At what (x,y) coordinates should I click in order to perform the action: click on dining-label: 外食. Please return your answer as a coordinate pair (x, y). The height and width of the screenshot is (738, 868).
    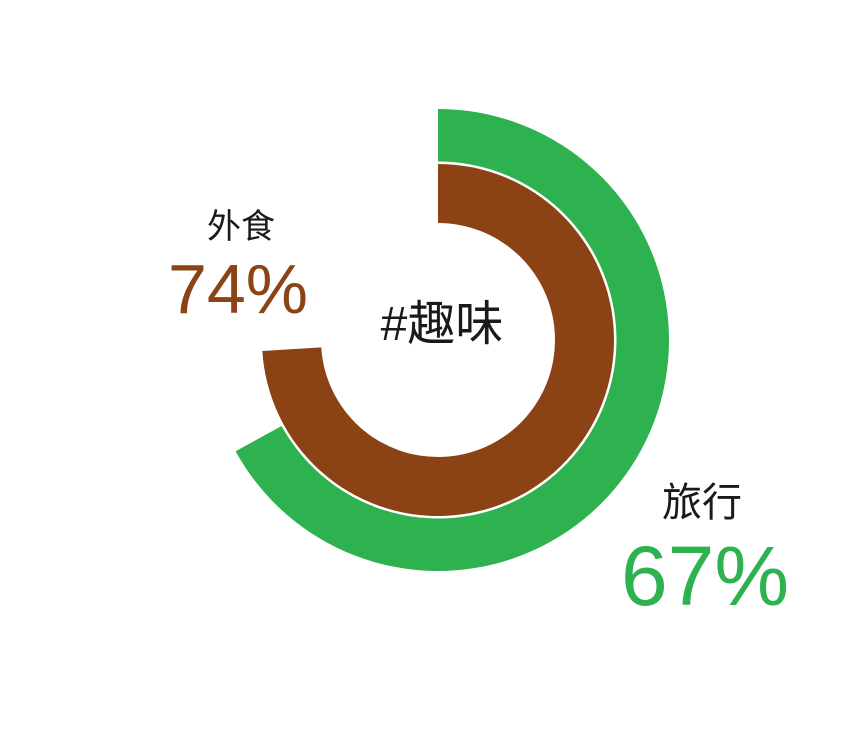
    Looking at the image, I should click on (241, 227).